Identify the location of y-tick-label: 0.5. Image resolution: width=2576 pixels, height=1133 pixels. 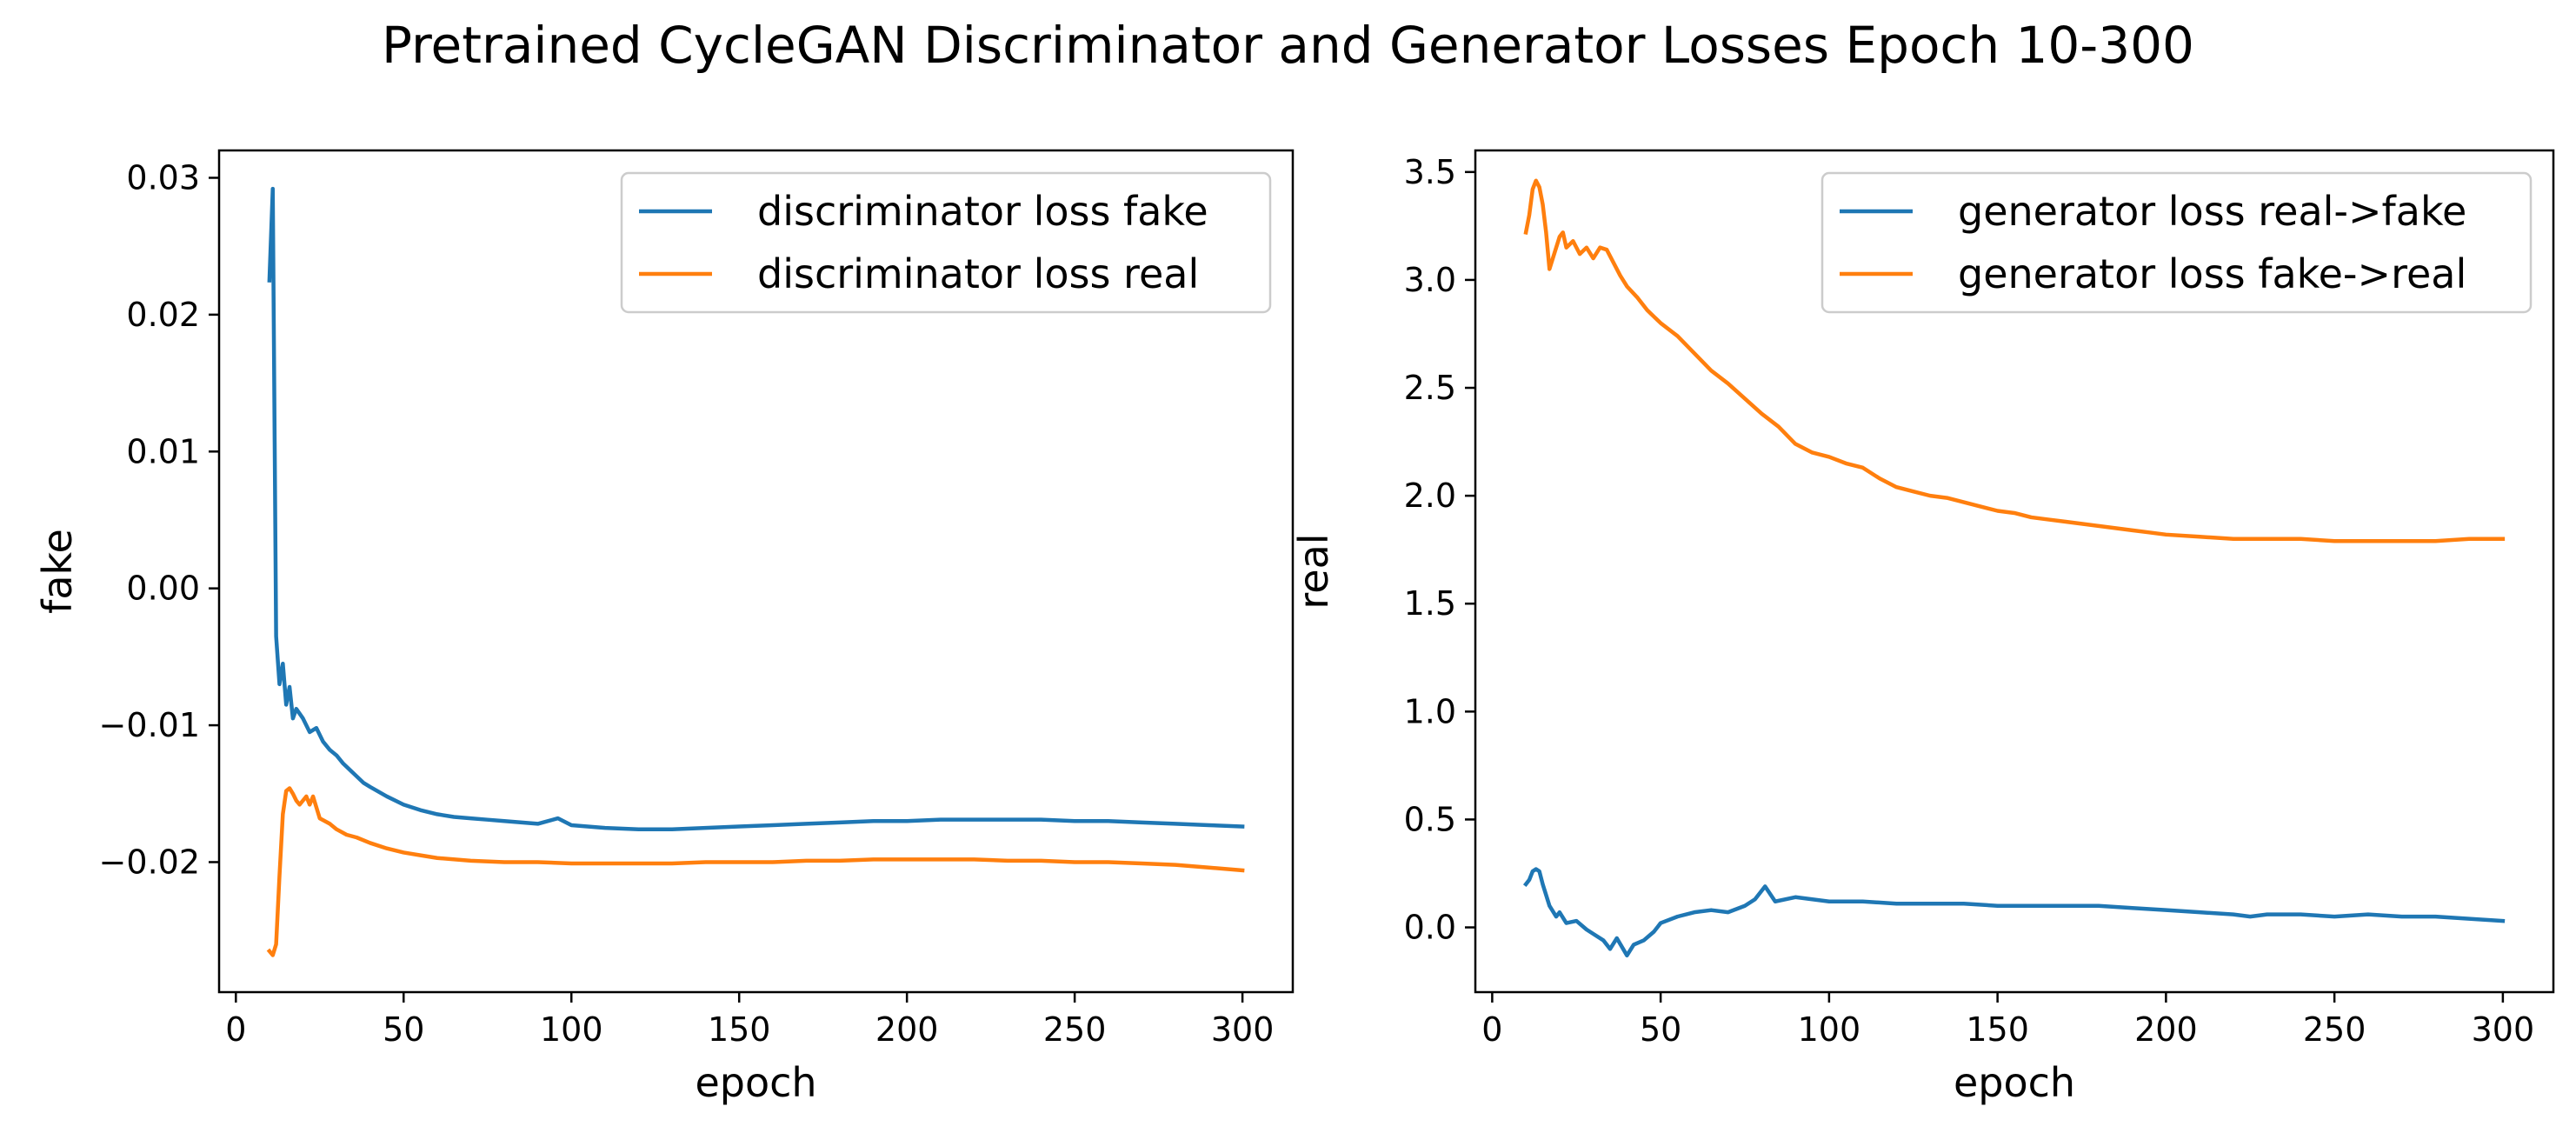
(1430, 819).